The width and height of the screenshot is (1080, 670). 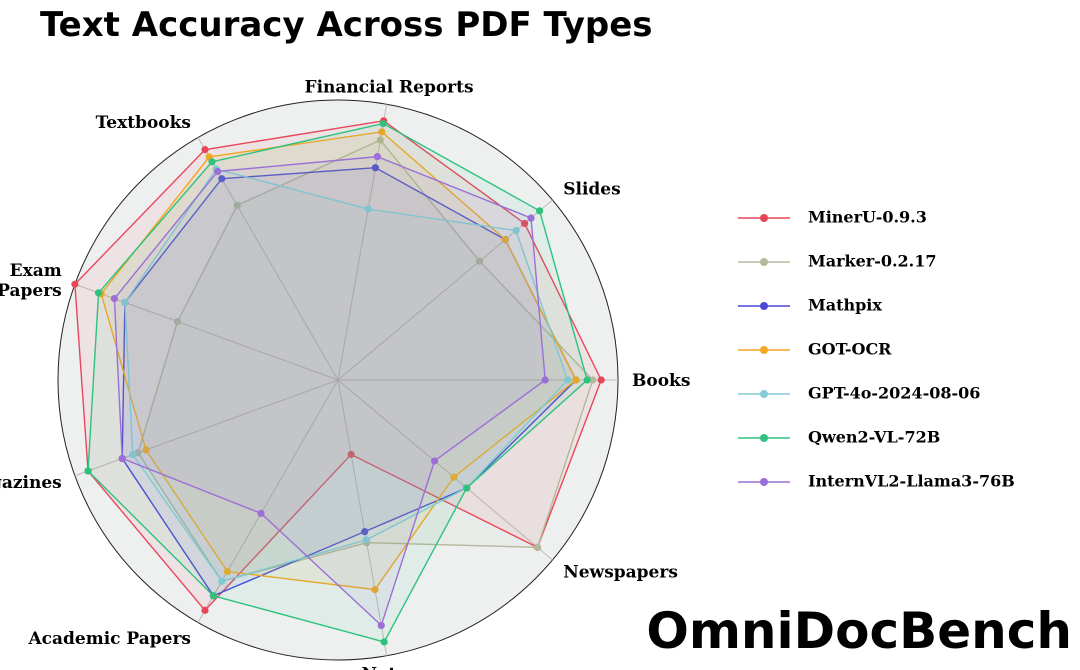 What do you see at coordinates (845, 305) in the screenshot?
I see `legend-label: Mathpix` at bounding box center [845, 305].